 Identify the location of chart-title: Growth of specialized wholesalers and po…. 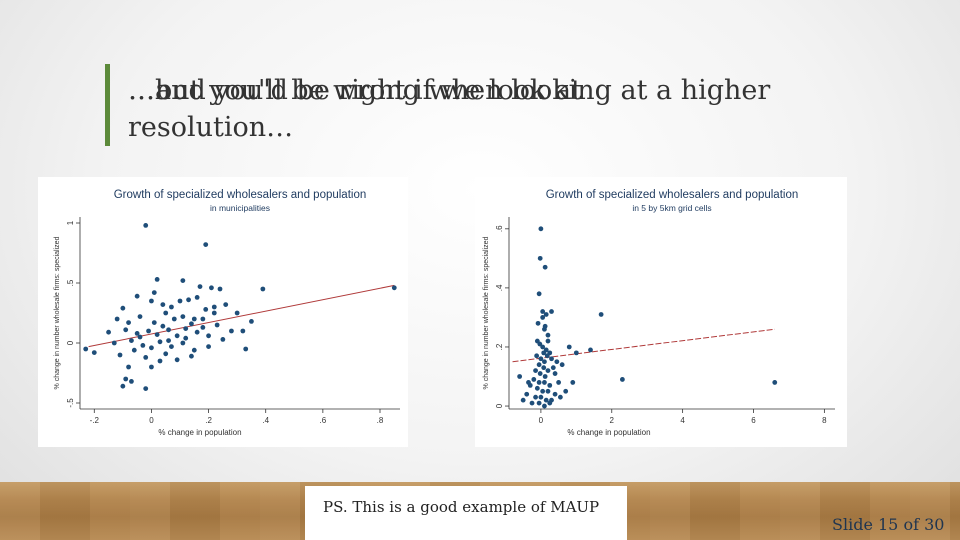
(240, 195).